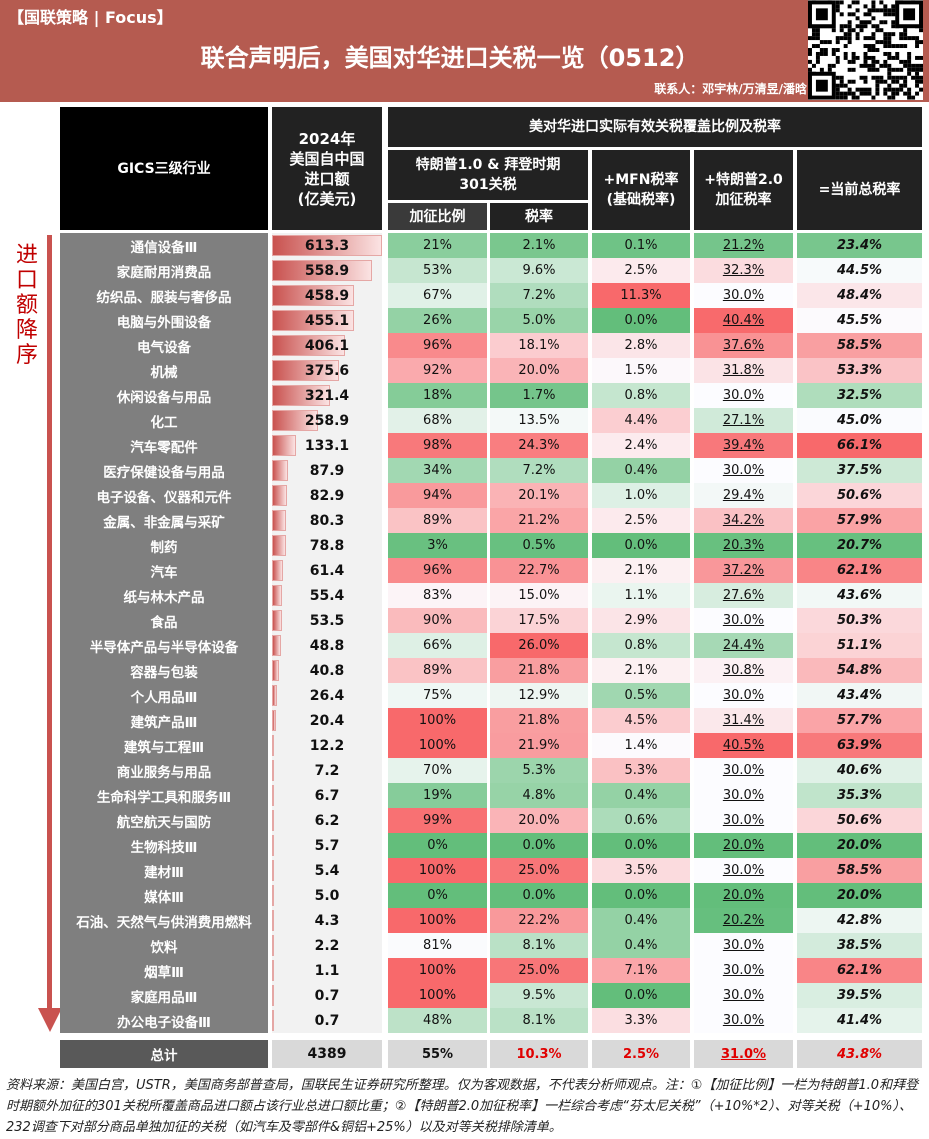 This screenshot has height=1139, width=929. What do you see at coordinates (743, 320) in the screenshot?
I see `cell-trump2: 40.4%` at bounding box center [743, 320].